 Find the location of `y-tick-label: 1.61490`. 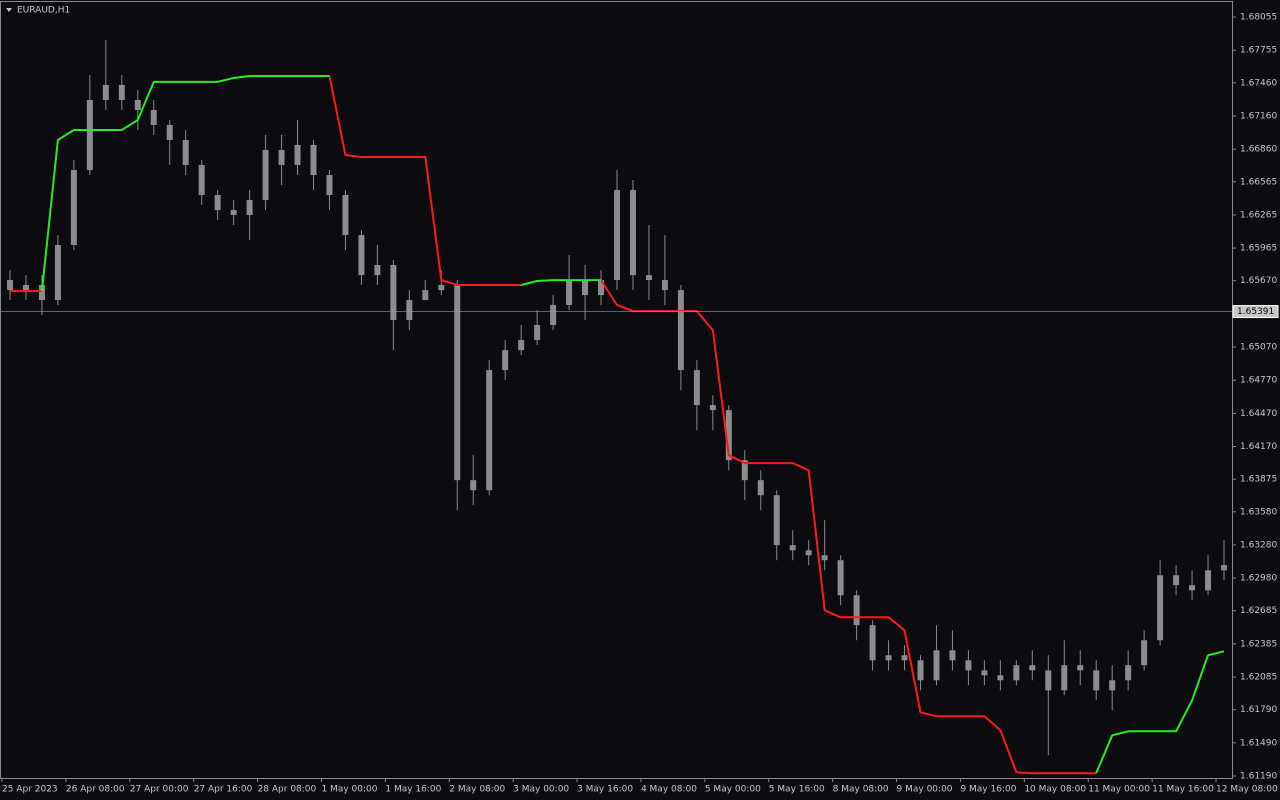

y-tick-label: 1.61490 is located at coordinates (1258, 743).